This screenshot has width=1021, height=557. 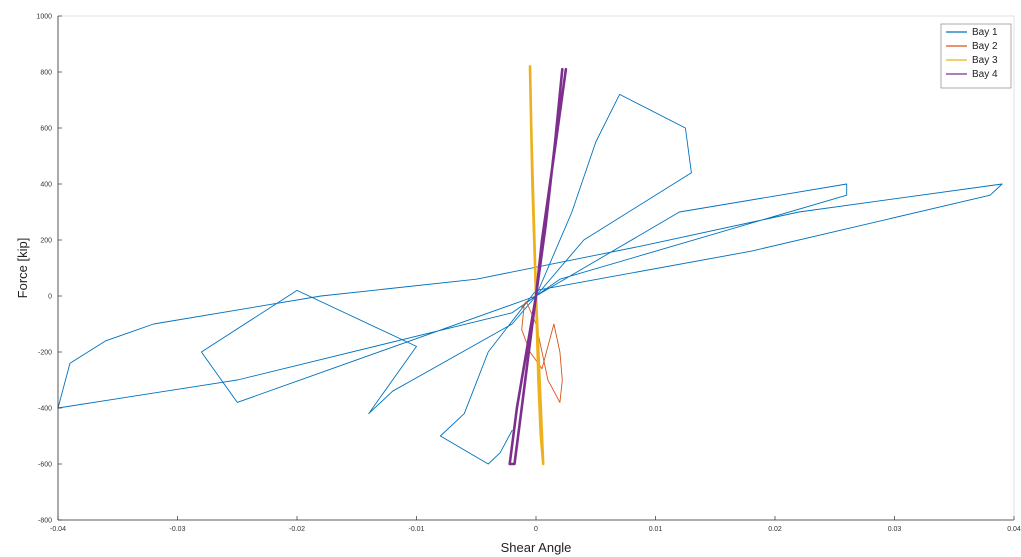 I want to click on legend-label: Bay 4, so click(x=985, y=74).